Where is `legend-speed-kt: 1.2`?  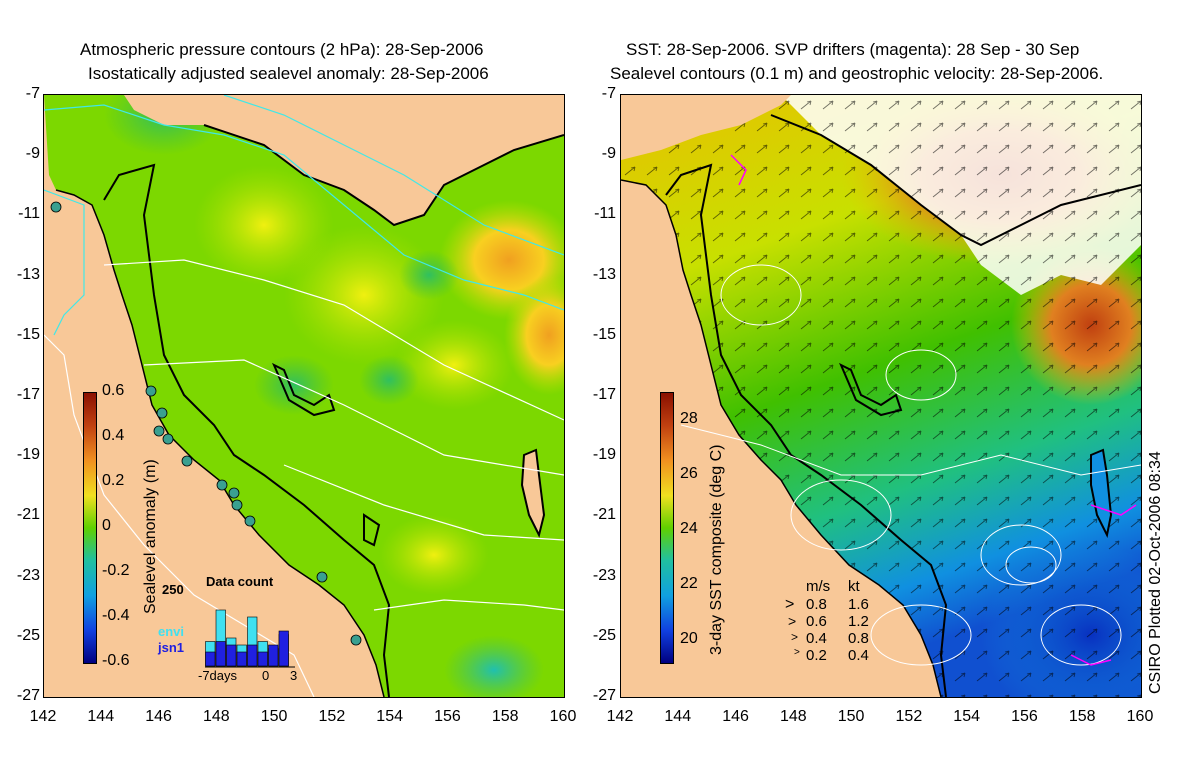 legend-speed-kt: 1.2 is located at coordinates (858, 621).